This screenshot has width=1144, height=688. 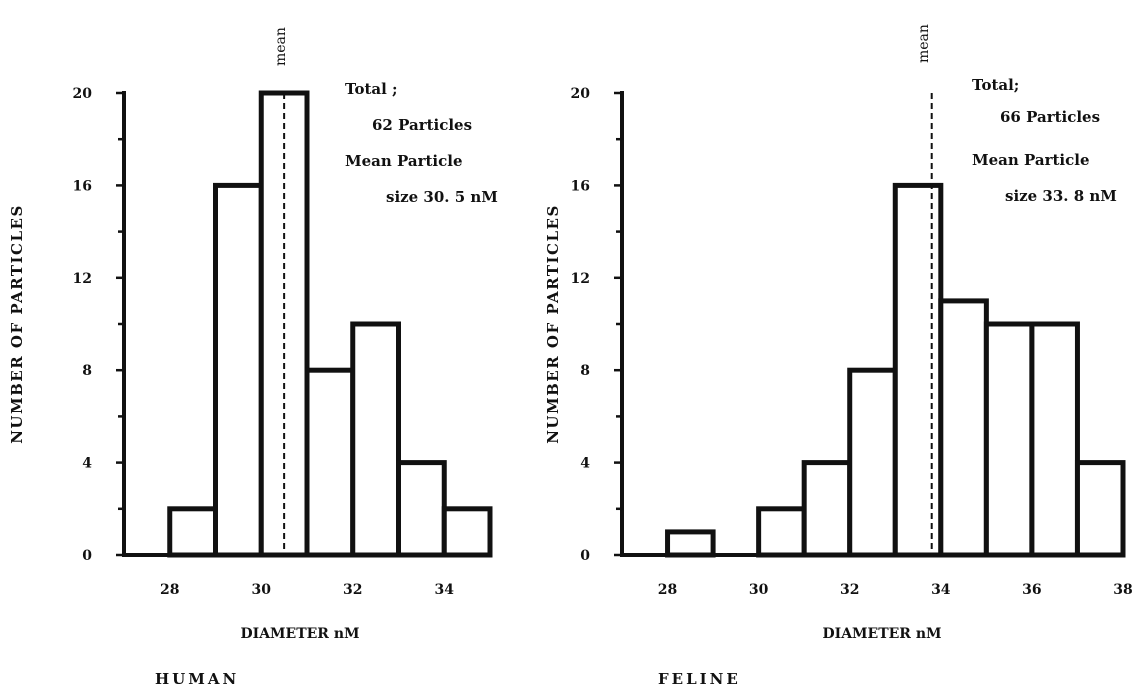 What do you see at coordinates (1050, 117) in the screenshot?
I see `feline-annotation-particles: 66 Particles` at bounding box center [1050, 117].